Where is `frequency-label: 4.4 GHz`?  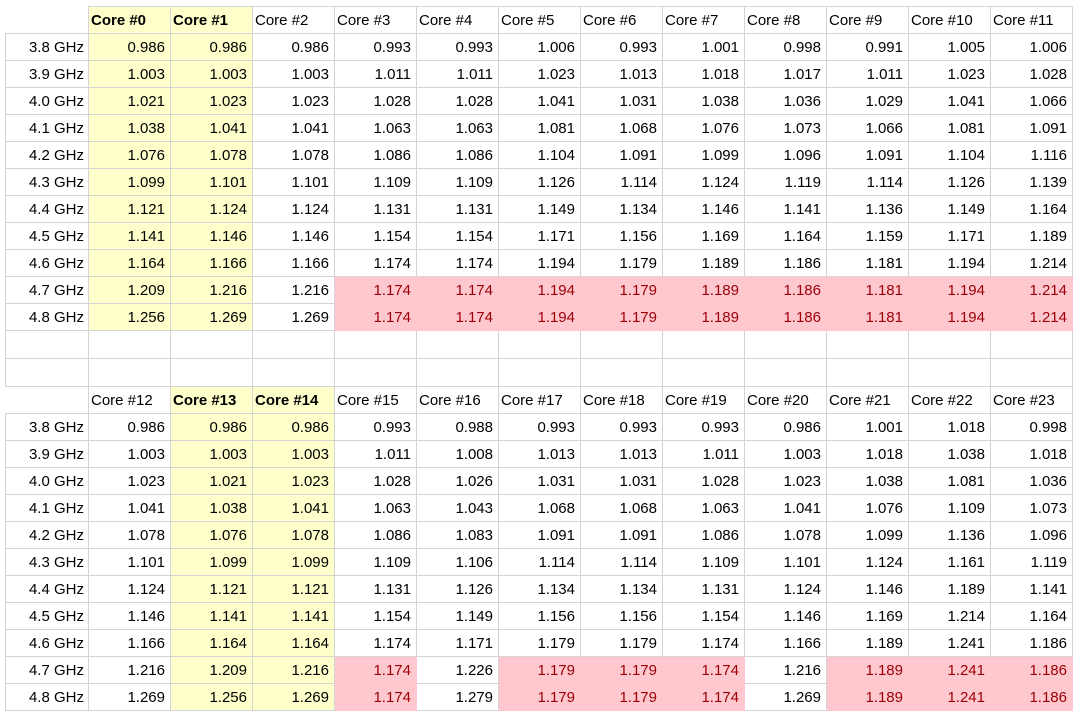
frequency-label: 4.4 GHz is located at coordinates (47, 589).